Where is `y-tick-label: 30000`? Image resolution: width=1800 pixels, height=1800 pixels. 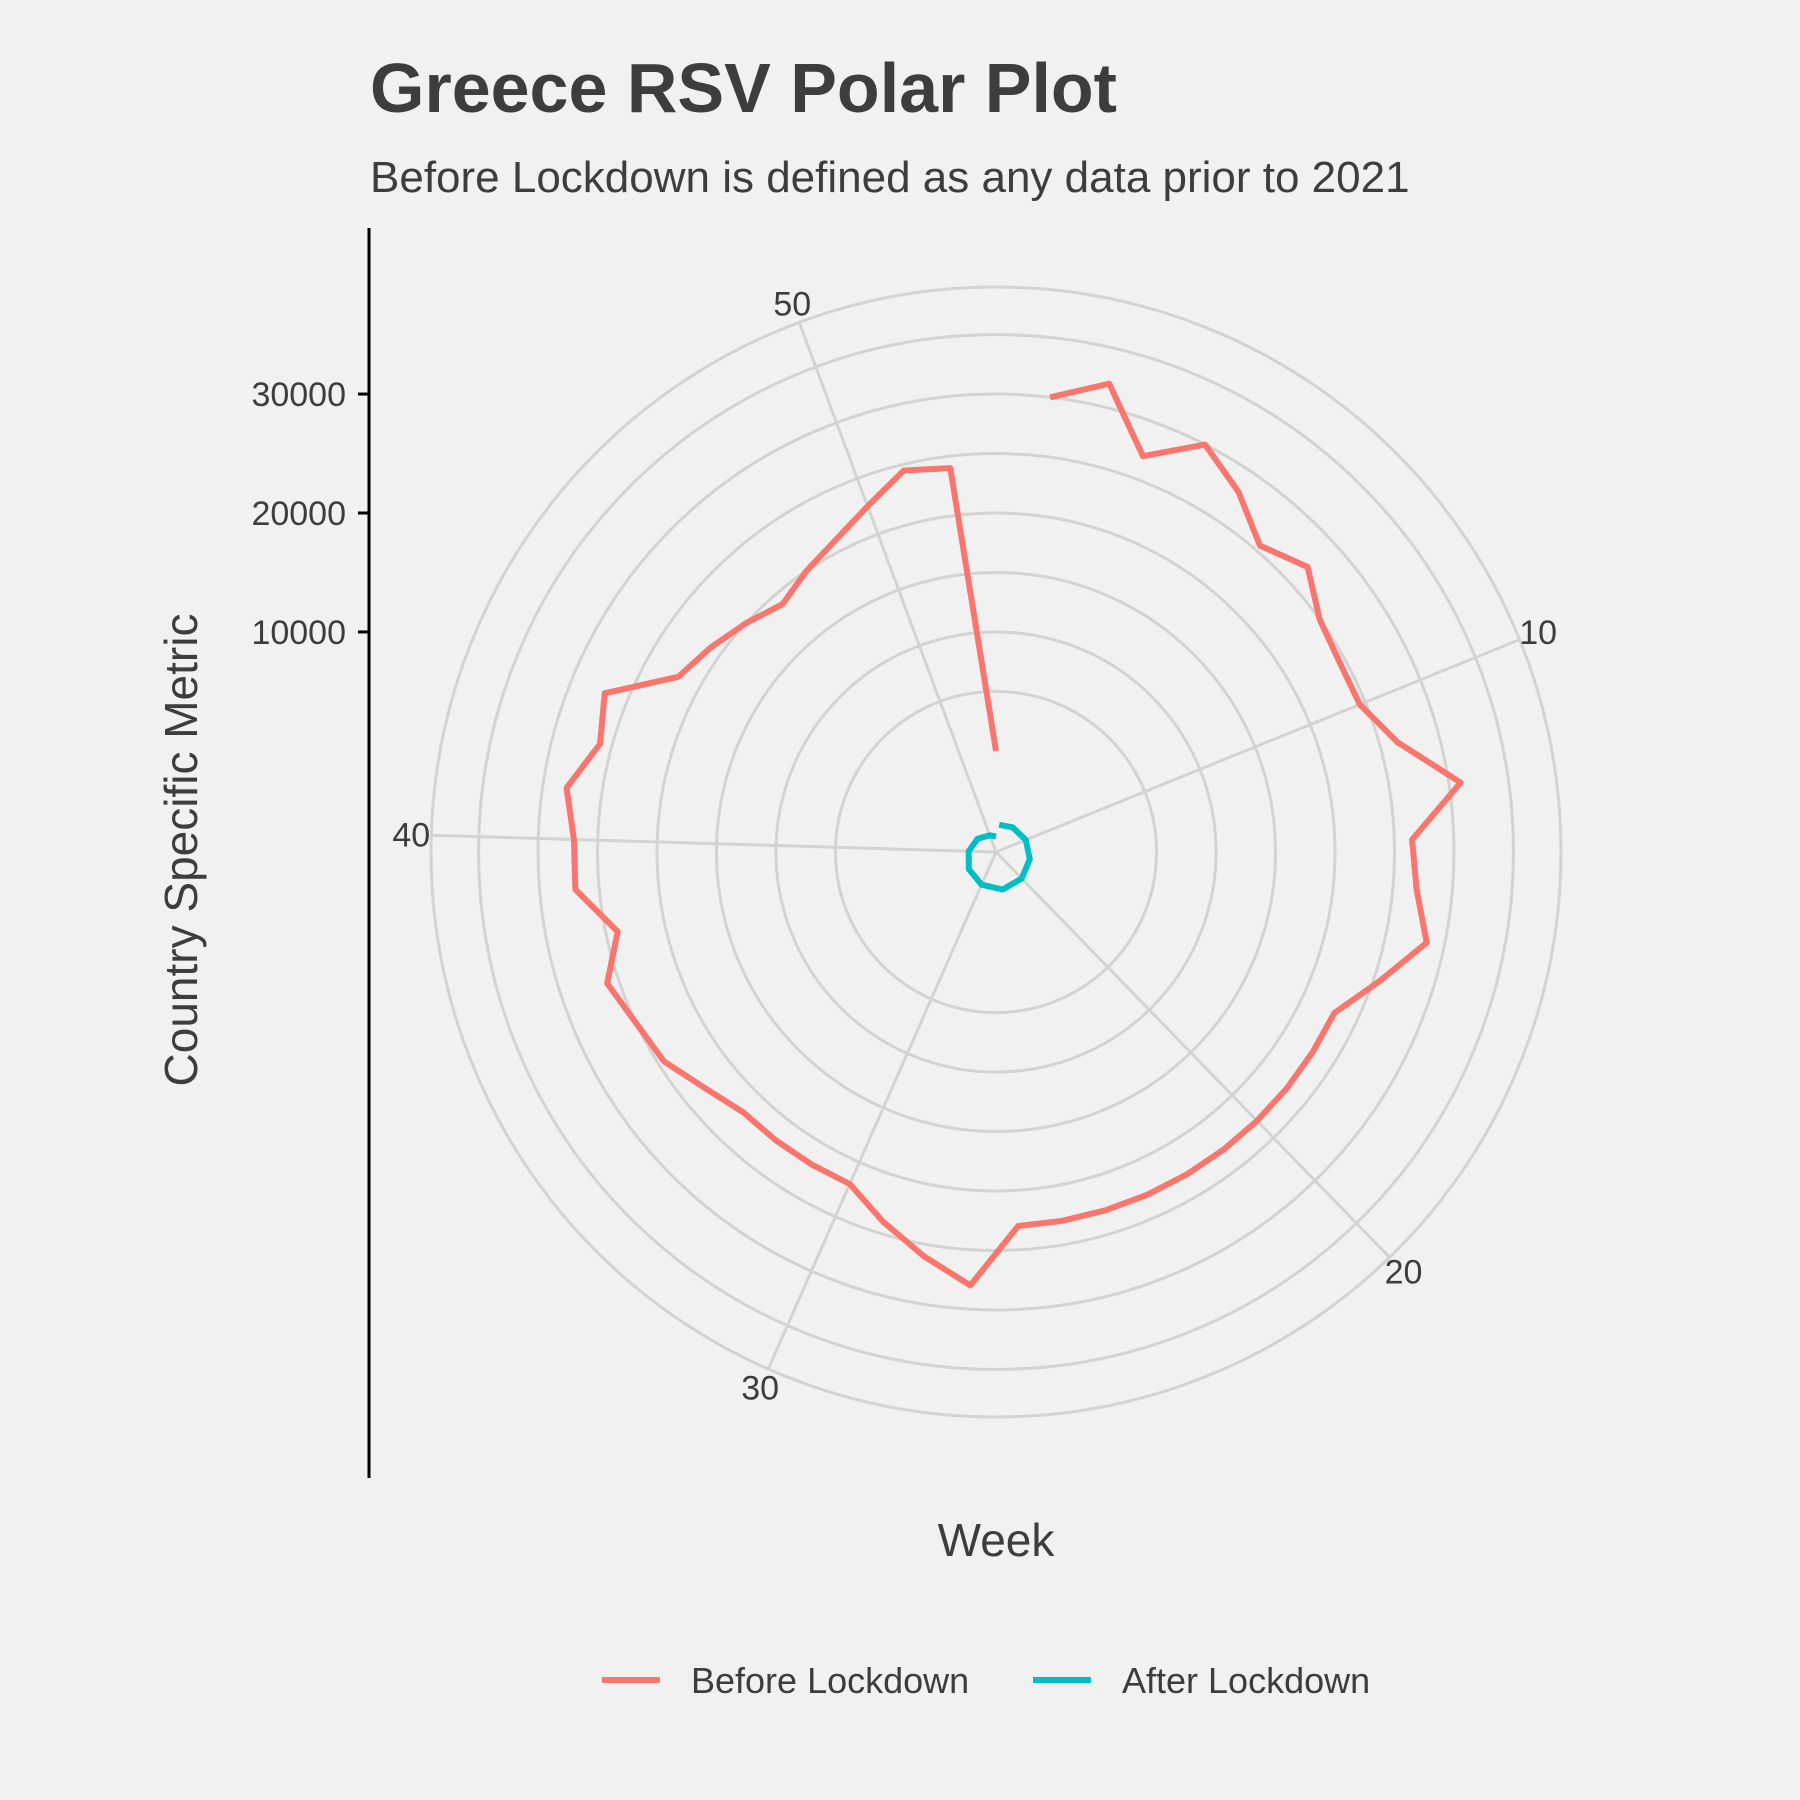
y-tick-label: 30000 is located at coordinates (298, 395).